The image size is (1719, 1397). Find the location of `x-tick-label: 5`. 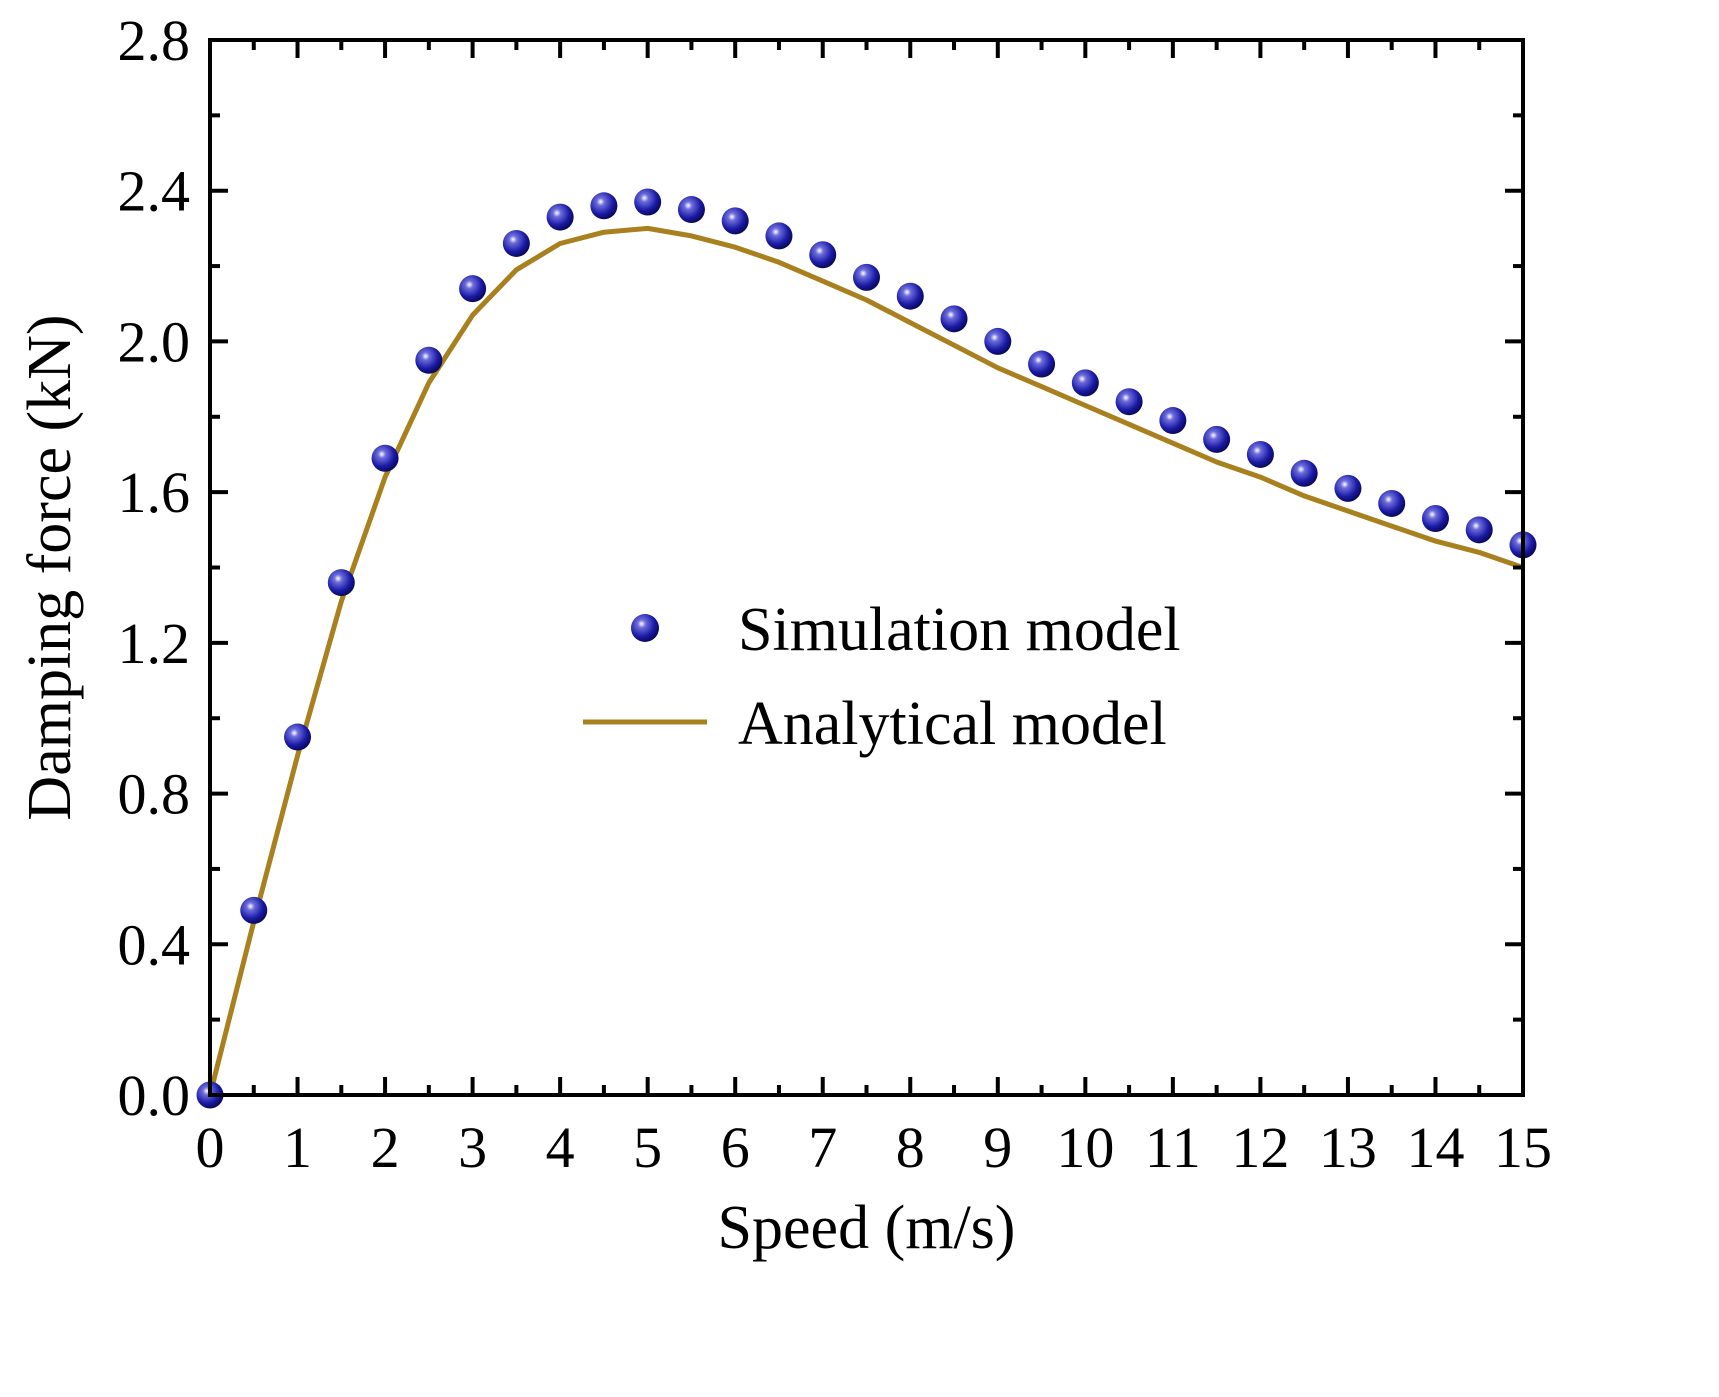

x-tick-label: 5 is located at coordinates (647, 1147).